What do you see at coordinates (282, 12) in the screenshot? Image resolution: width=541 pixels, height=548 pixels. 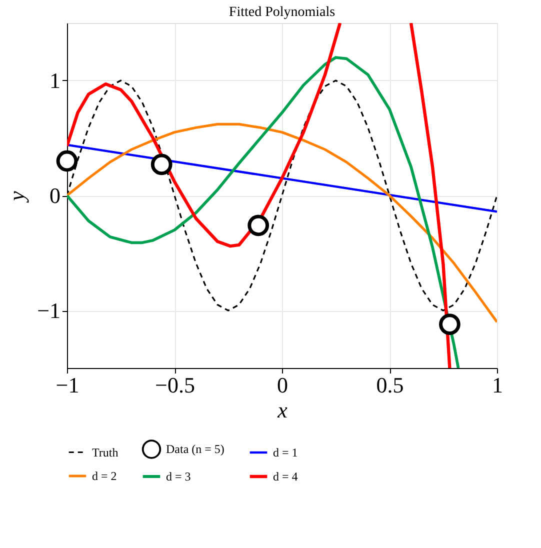 I see `chart-title: Fitted Polynomials` at bounding box center [282, 12].